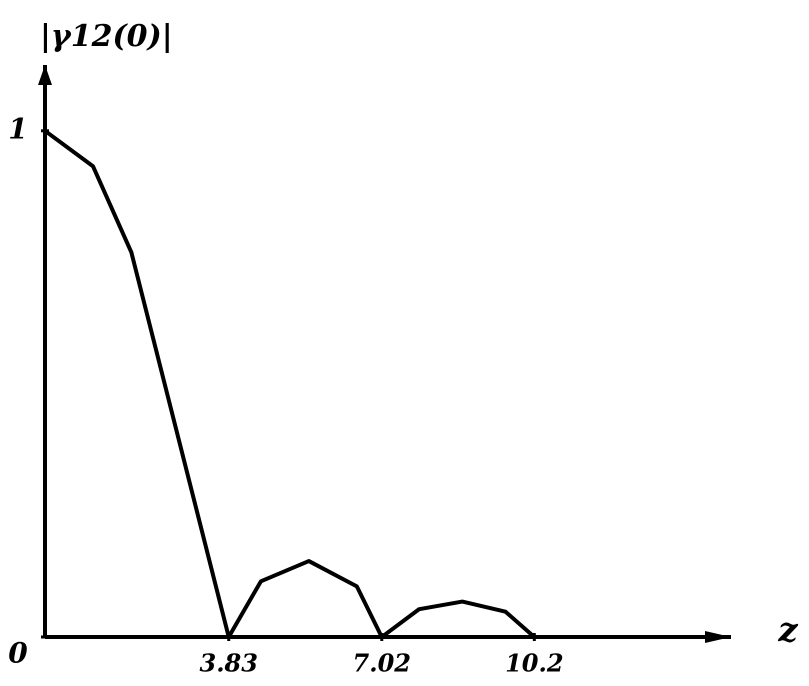  I want to click on y-tick-label: 0, so click(18, 653).